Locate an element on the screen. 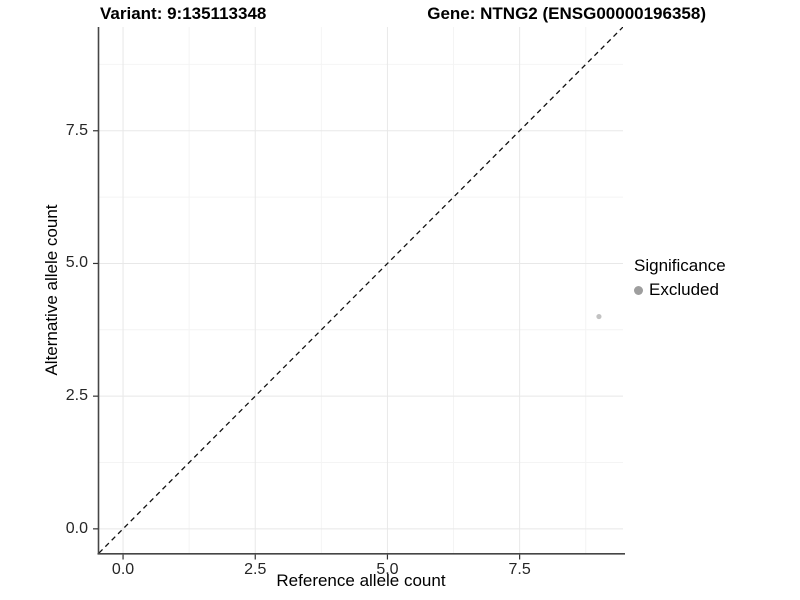 The height and width of the screenshot is (600, 800). legend-title: Significance is located at coordinates (680, 265).